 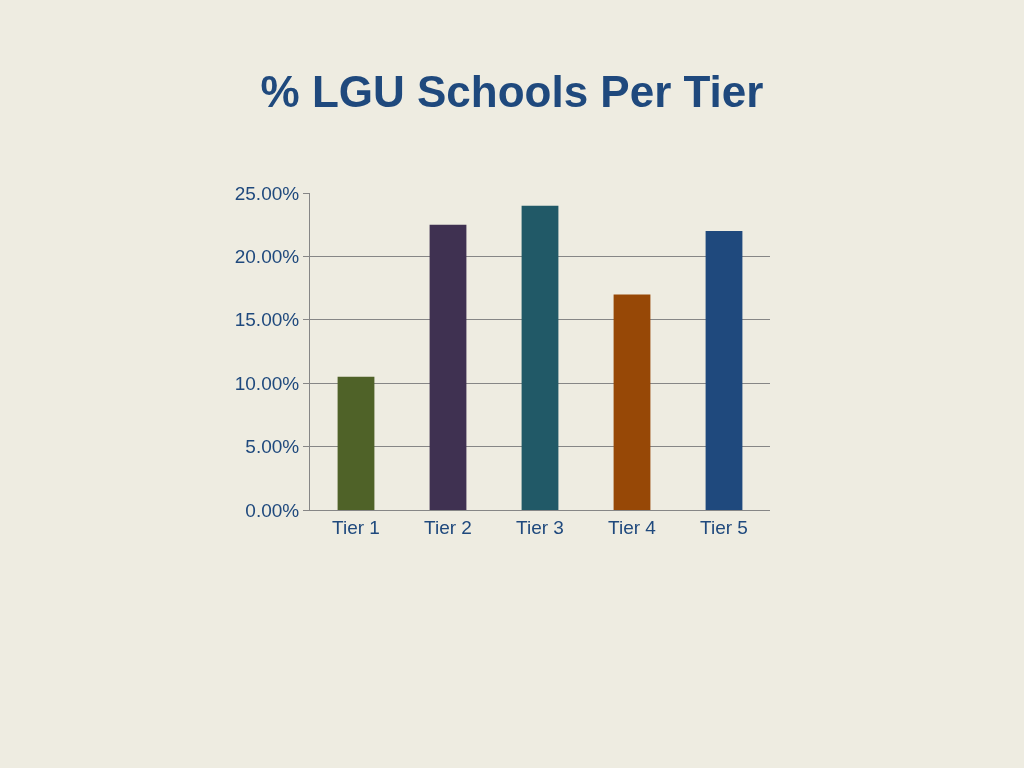 What do you see at coordinates (272, 510) in the screenshot?
I see `y-tick-label: 0.00%` at bounding box center [272, 510].